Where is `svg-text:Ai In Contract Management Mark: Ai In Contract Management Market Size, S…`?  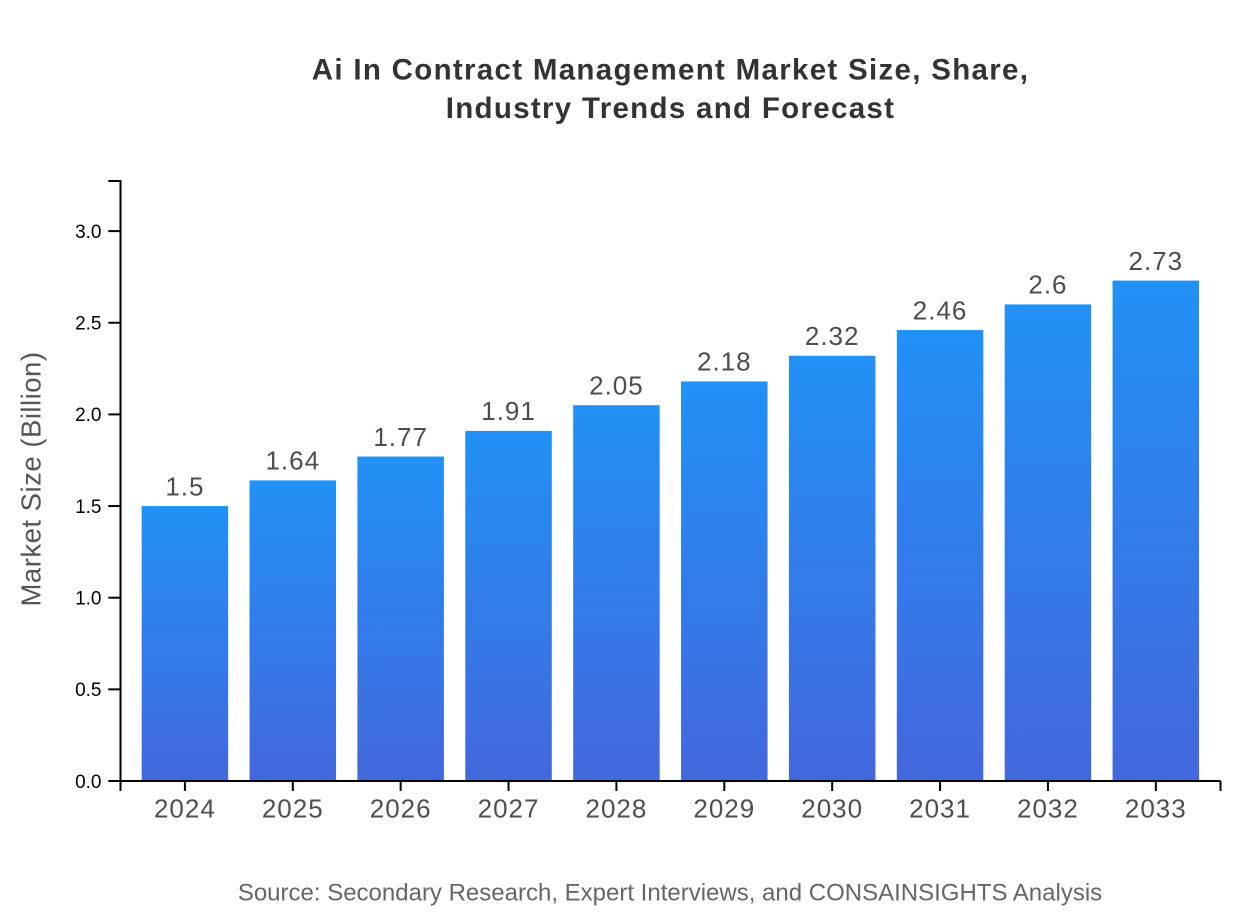 svg-text:Ai In Contract Management Mark: Ai In Contract Management Market Size, S… is located at coordinates (671, 70).